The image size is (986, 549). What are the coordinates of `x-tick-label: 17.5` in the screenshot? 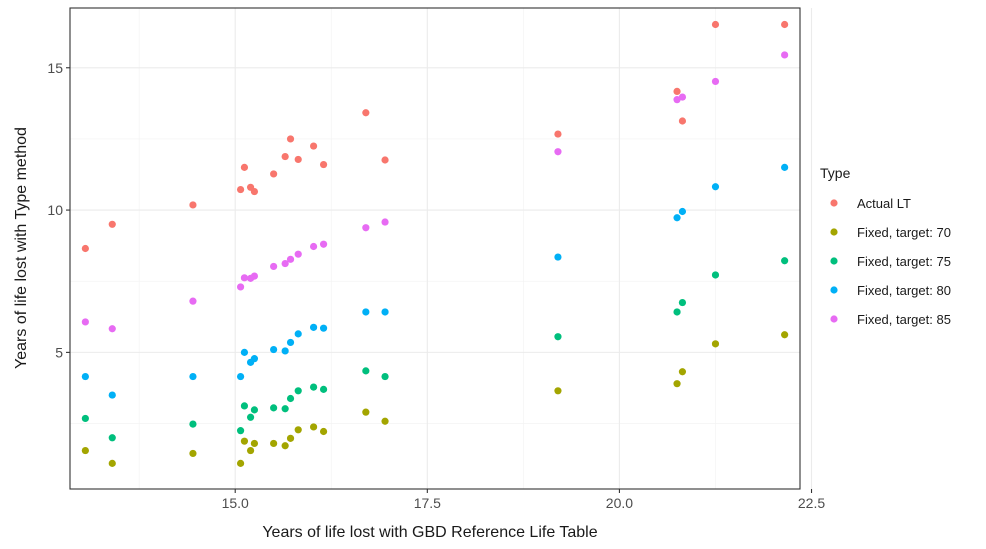 It's located at (427, 503).